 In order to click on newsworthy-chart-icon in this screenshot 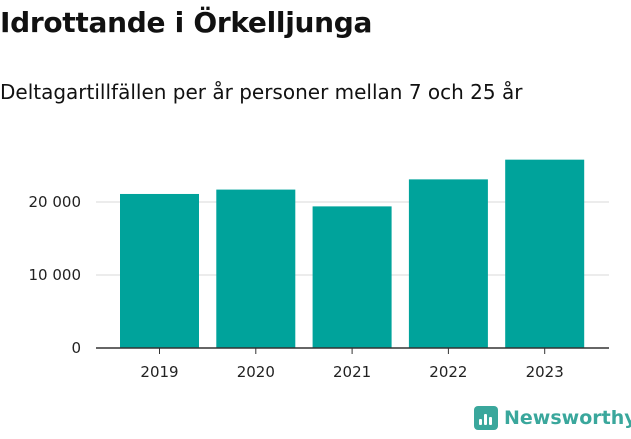, I will do `click(486, 418)`.